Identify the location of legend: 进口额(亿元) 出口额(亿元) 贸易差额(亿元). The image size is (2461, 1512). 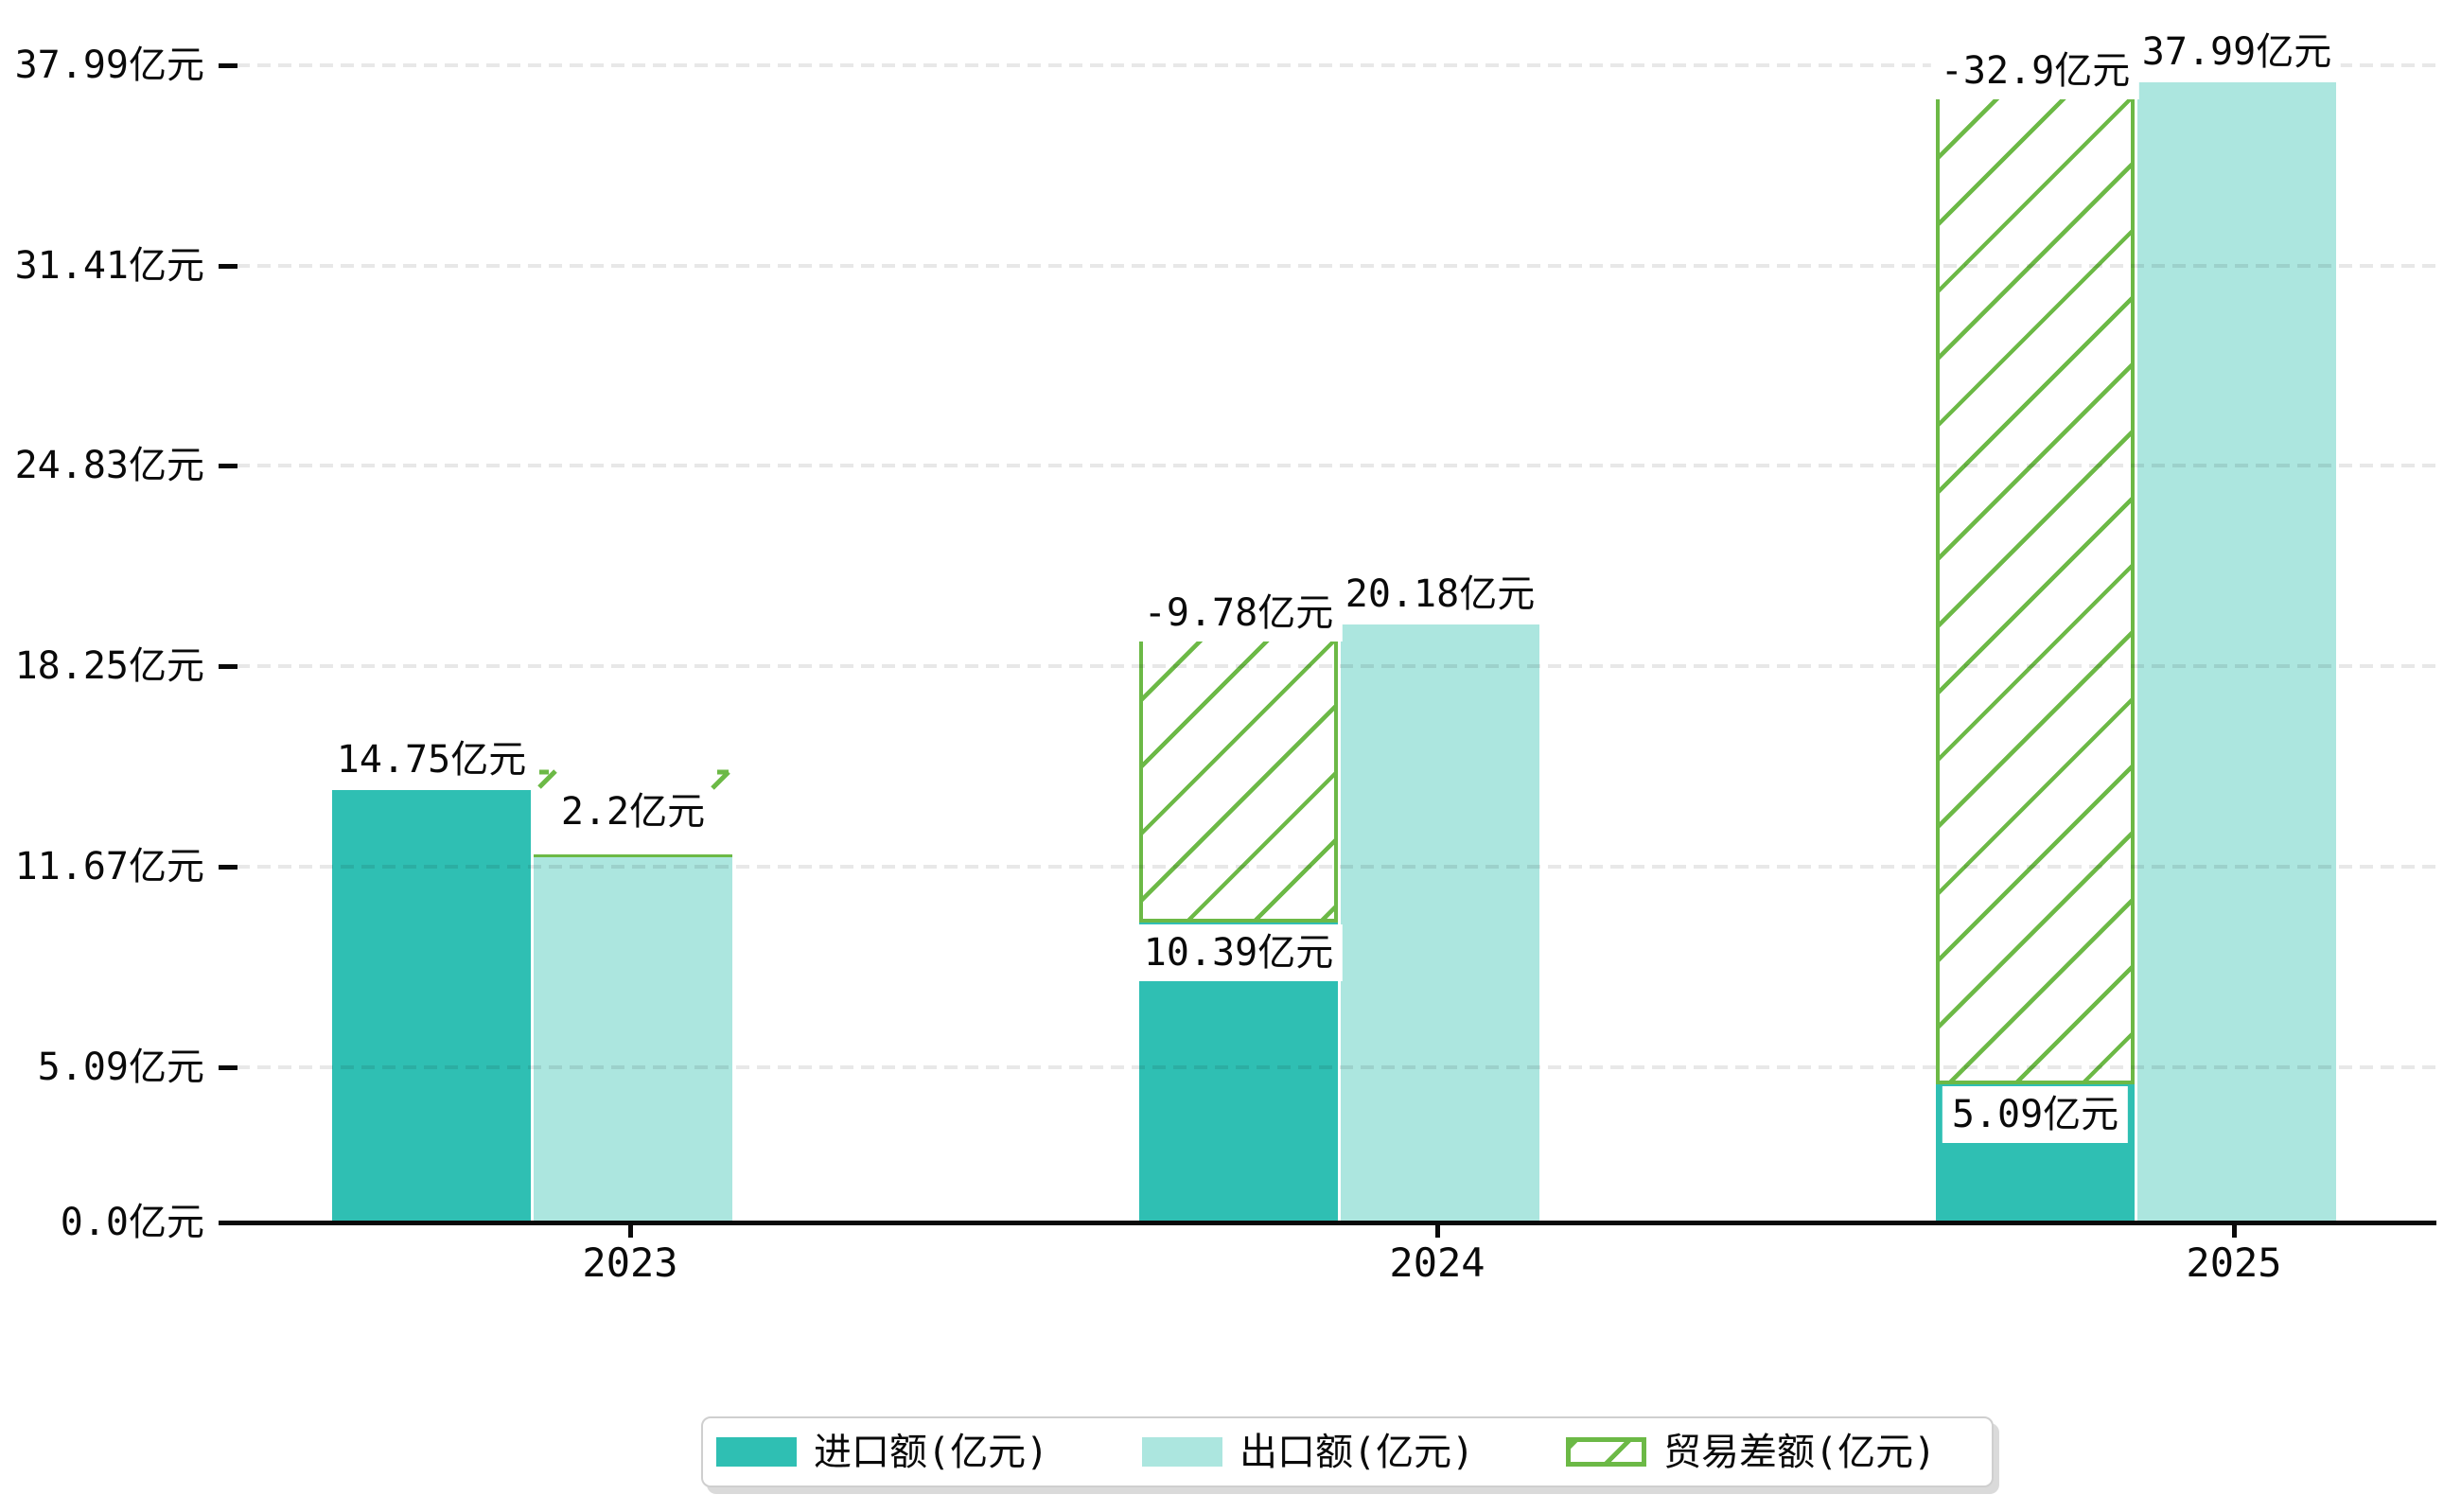
(1347, 1451).